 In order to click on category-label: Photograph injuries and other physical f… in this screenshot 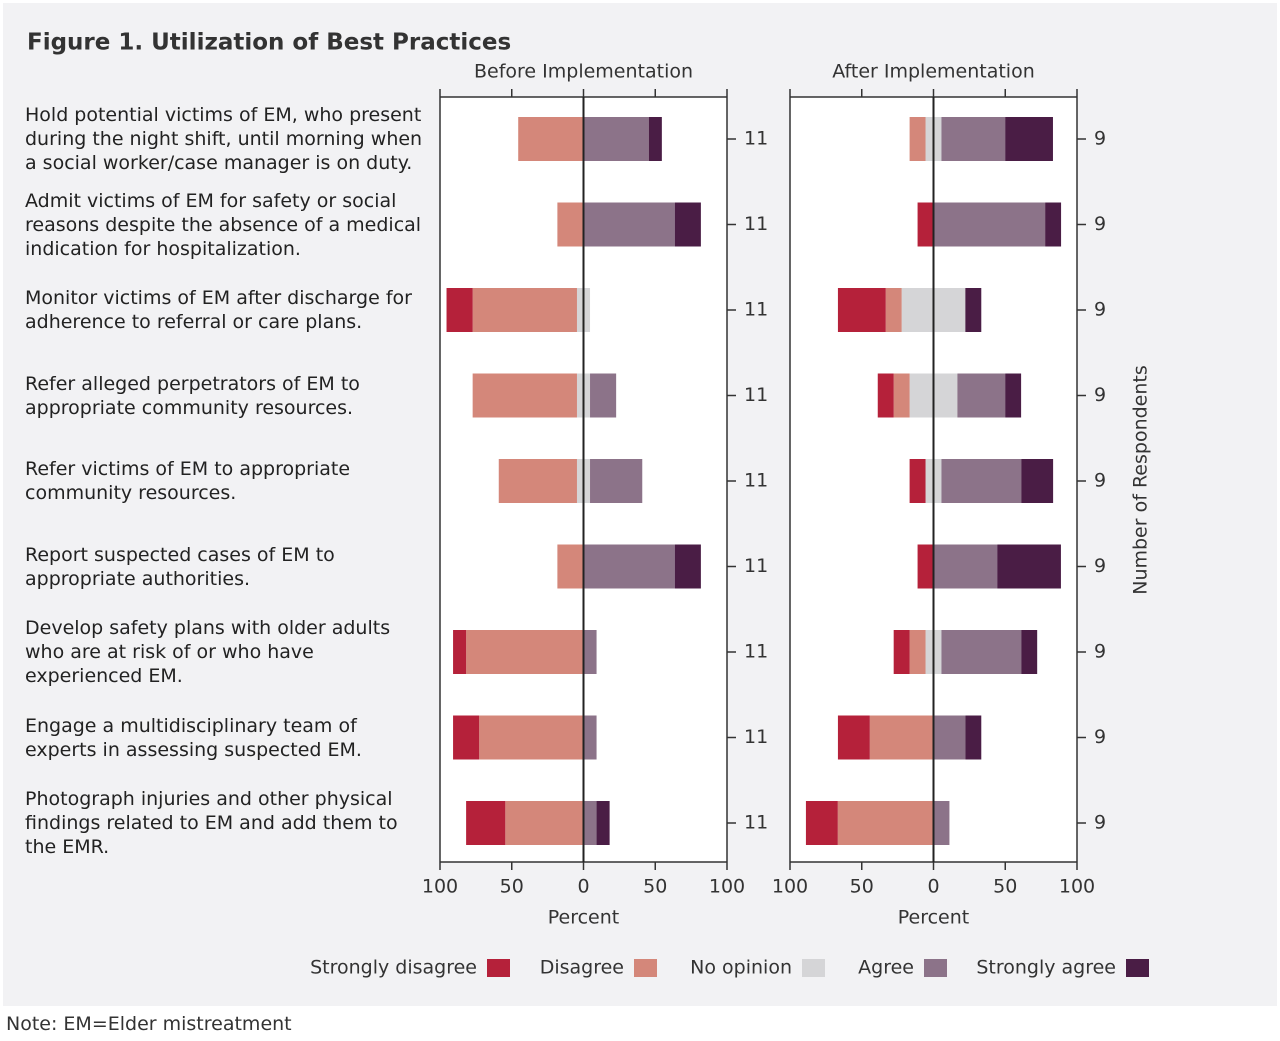, I will do `click(211, 823)`.